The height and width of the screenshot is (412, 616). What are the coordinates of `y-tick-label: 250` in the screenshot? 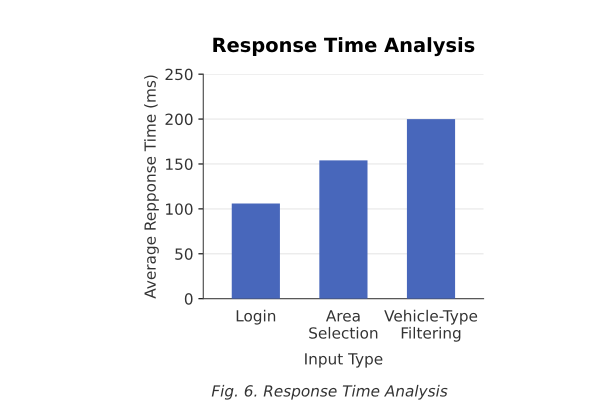 It's located at (179, 74).